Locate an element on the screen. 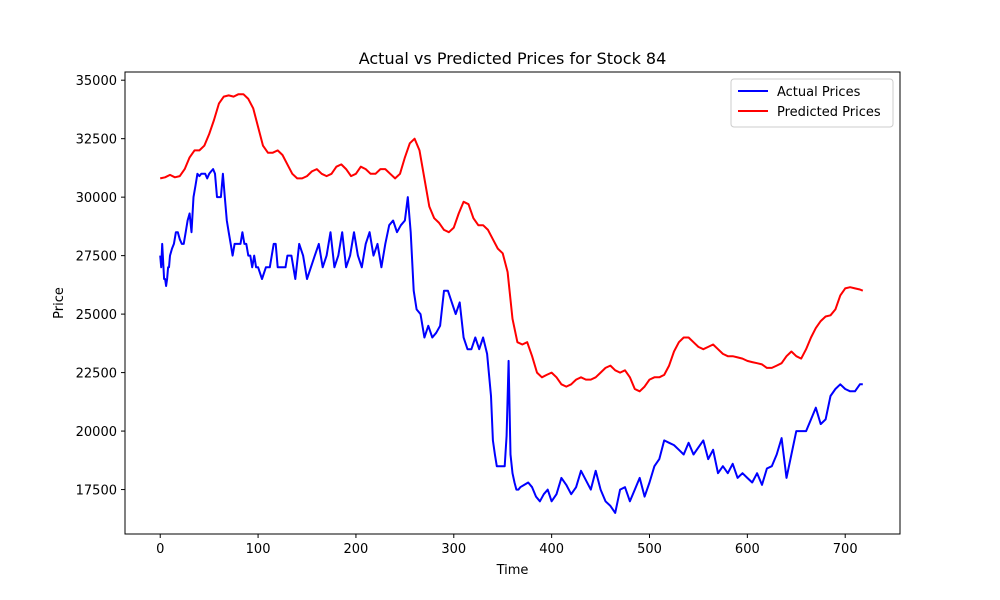 Image resolution: width=1000 pixels, height=600 pixels. x-tick-label: 100 is located at coordinates (258, 549).